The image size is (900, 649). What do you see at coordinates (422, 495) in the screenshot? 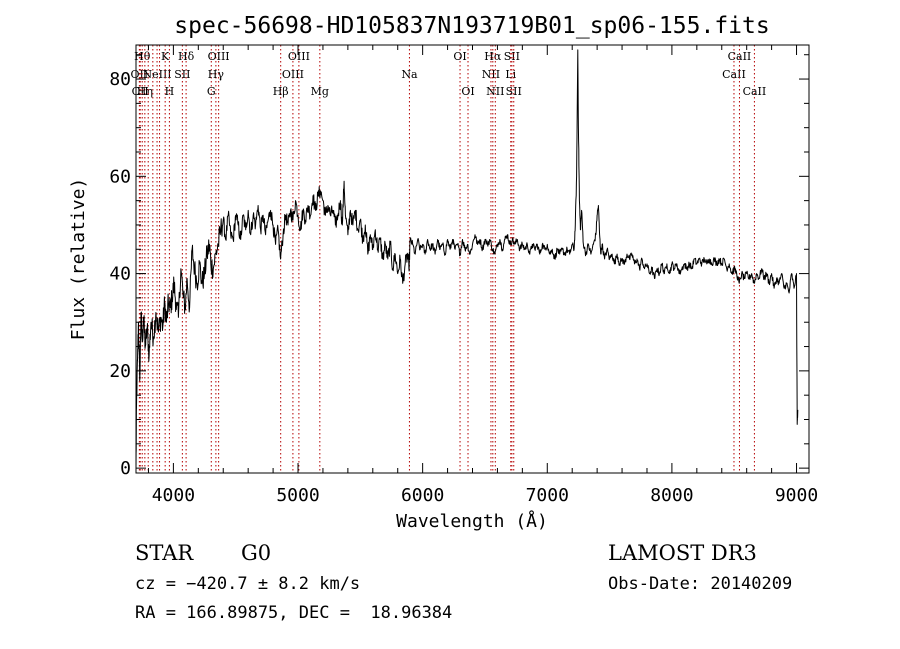
I see `x-tick-label: 6000` at bounding box center [422, 495].